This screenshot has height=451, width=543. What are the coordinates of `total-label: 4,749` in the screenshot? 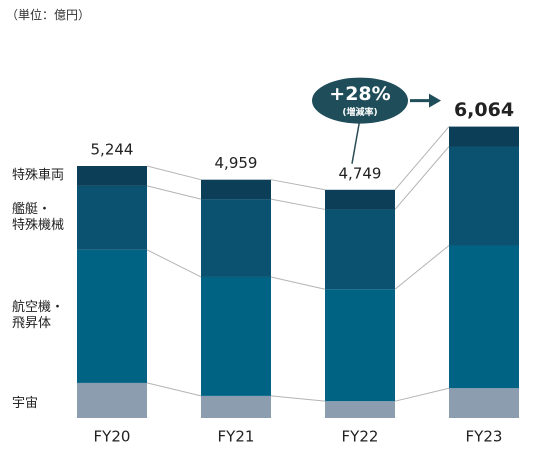 It's located at (360, 173).